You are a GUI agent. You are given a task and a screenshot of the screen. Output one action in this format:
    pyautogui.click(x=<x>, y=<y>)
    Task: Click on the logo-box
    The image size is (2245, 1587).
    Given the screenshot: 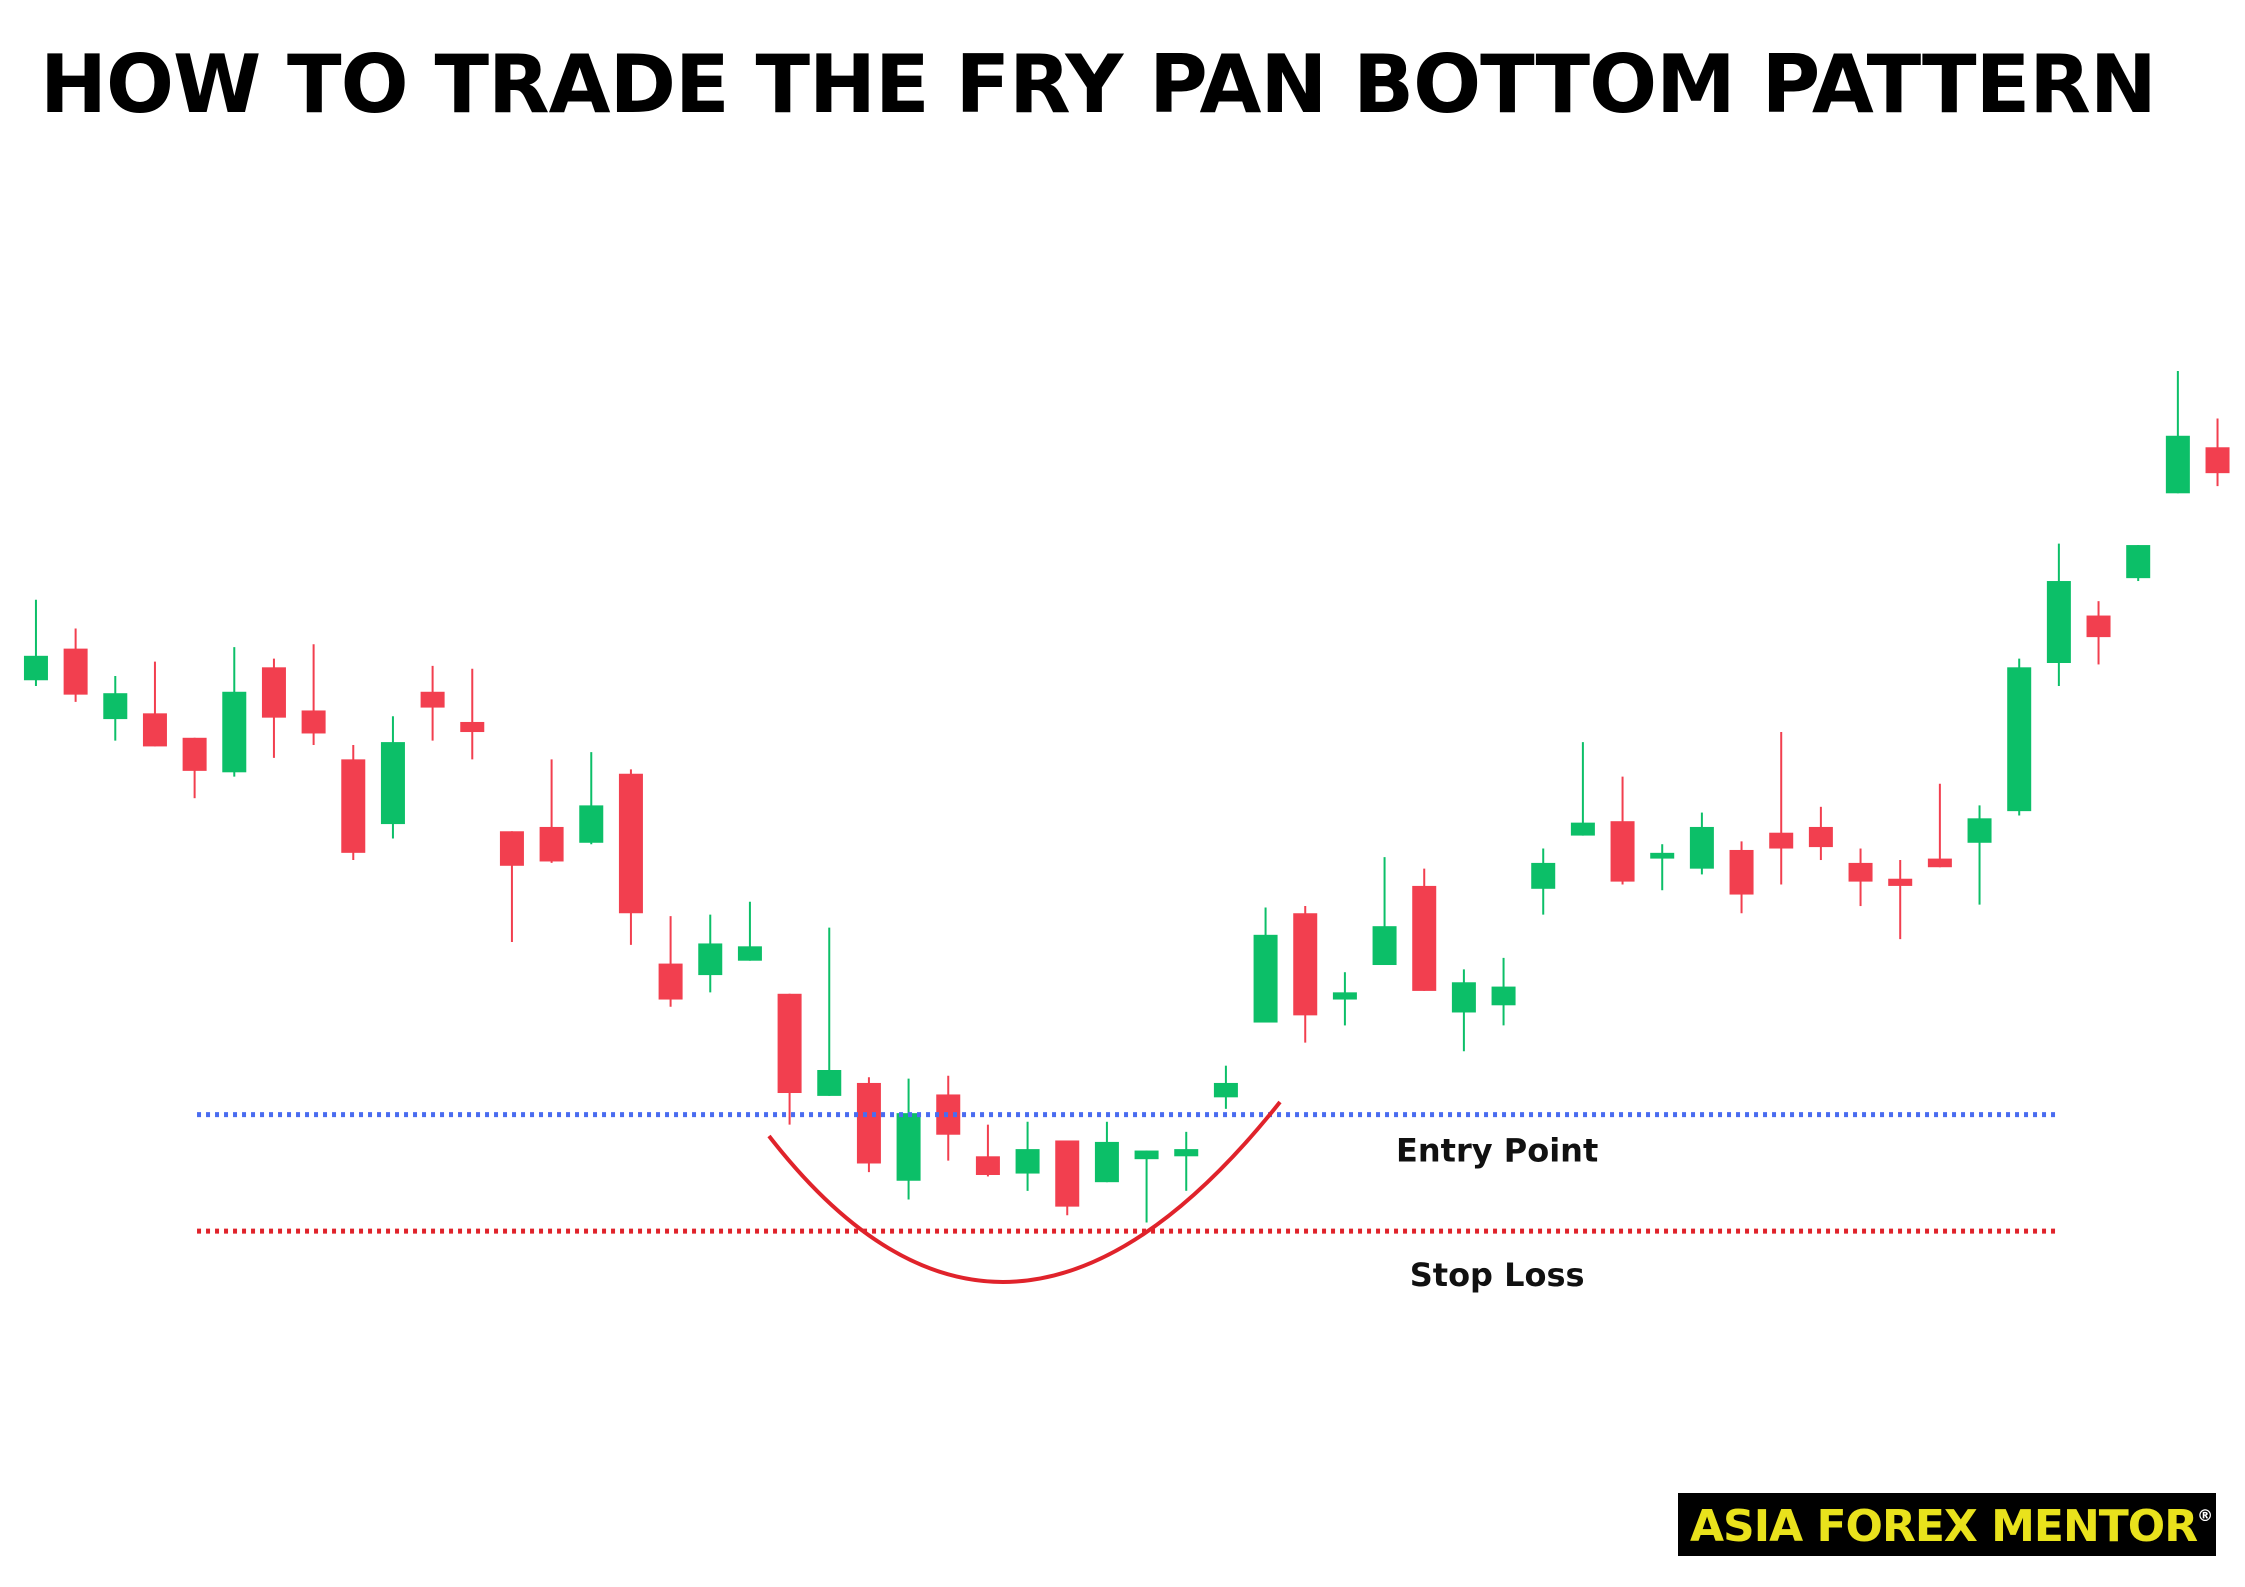 What is the action you would take?
    pyautogui.click(x=1947, y=1524)
    